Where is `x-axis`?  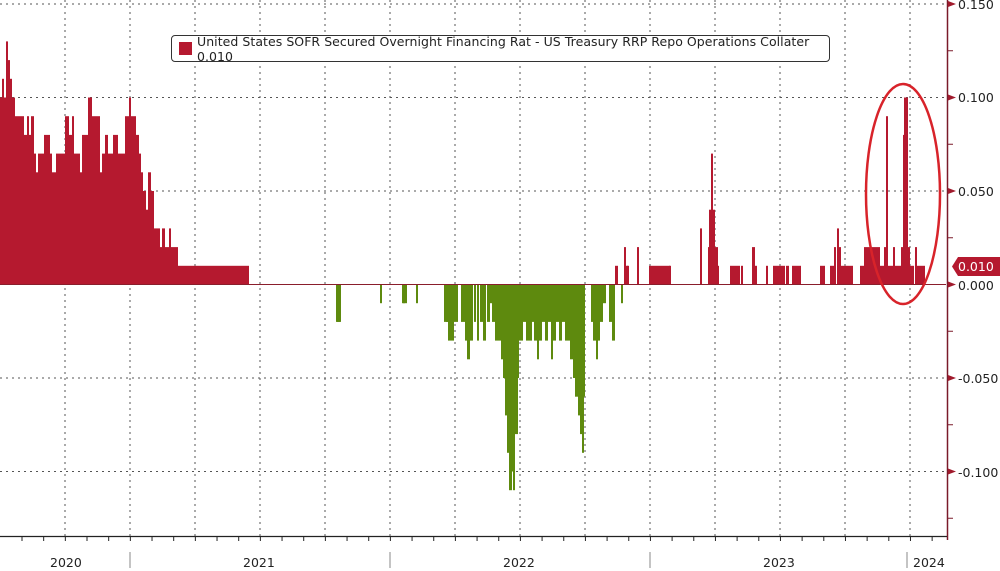 x-axis is located at coordinates (473, 551).